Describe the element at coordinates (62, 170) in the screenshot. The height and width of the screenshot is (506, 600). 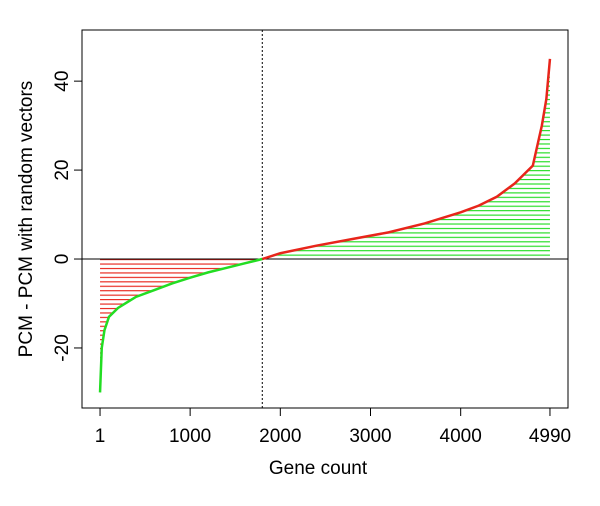
I see `y-tick-label: 20` at that location.